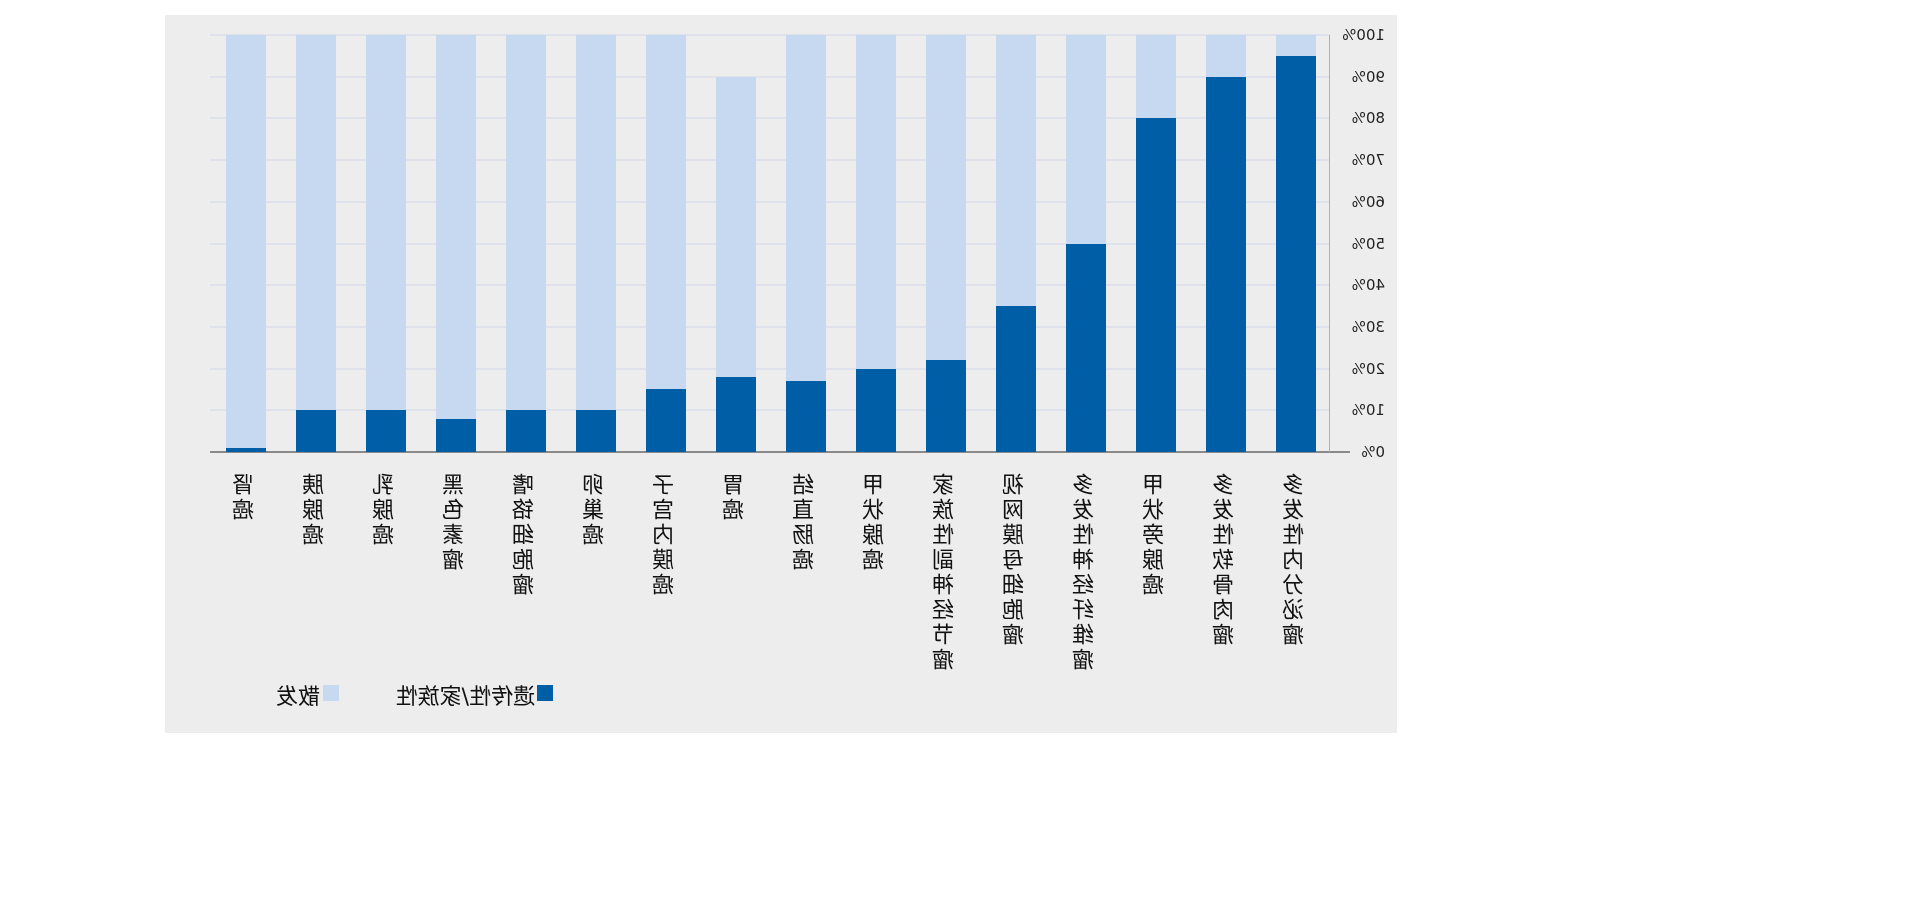  What do you see at coordinates (1368, 410) in the screenshot?
I see `y-tick-label: 10%` at bounding box center [1368, 410].